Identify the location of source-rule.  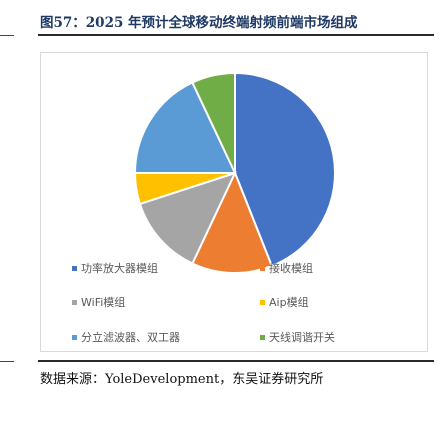
(236, 361).